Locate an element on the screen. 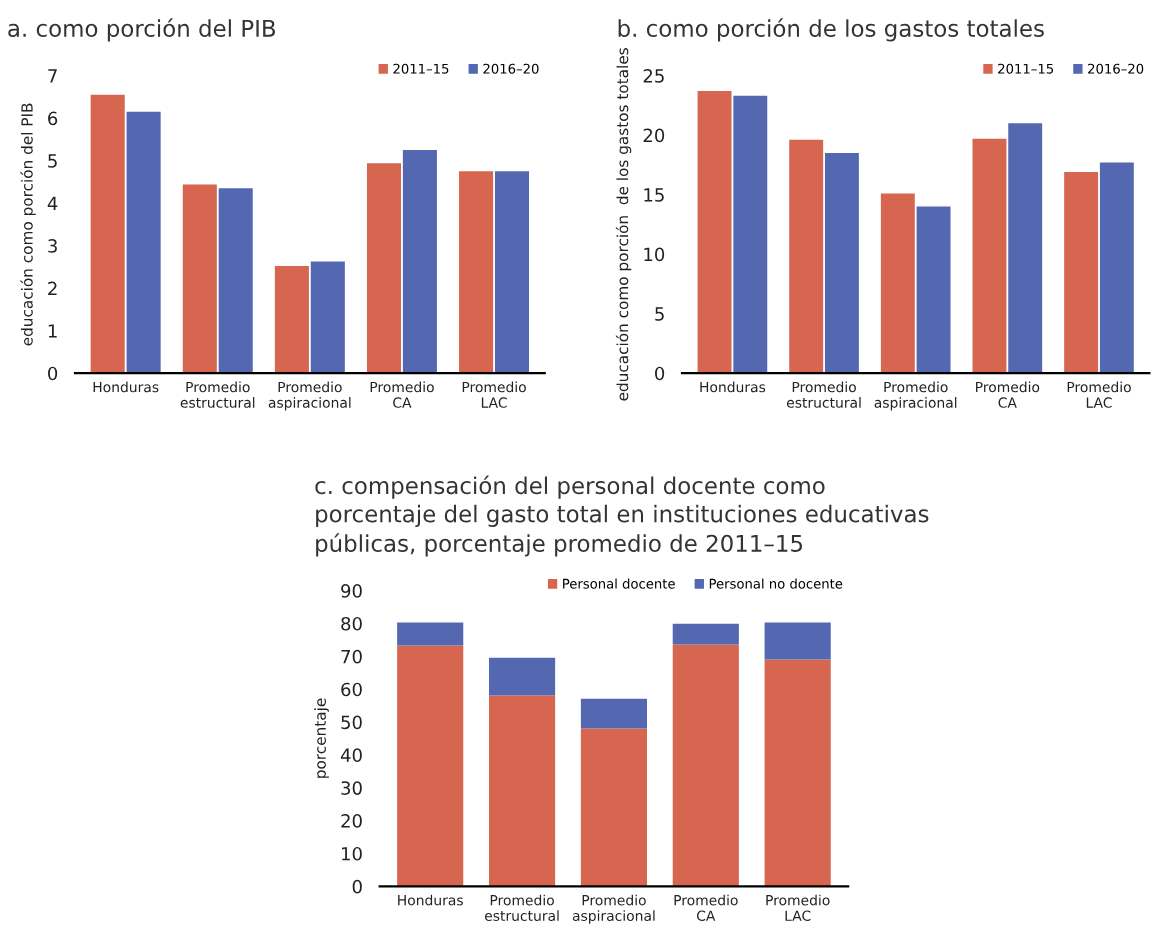 The image size is (1154, 933). y-tick-label: 15 is located at coordinates (654, 195).